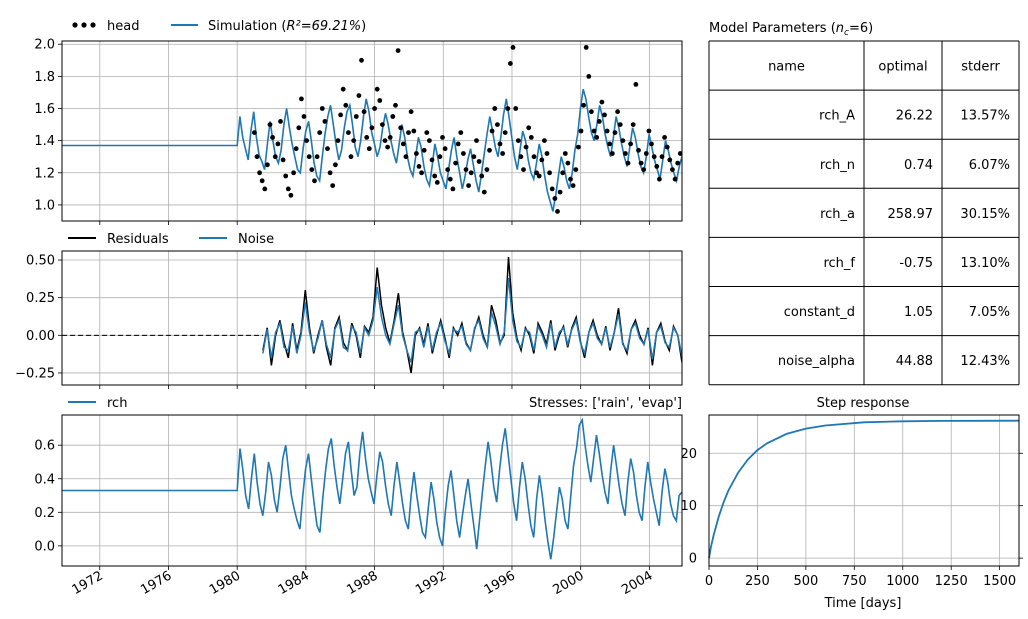 The width and height of the screenshot is (1028, 619). What do you see at coordinates (294, 583) in the screenshot?
I see `x-tick-label: 1984` at bounding box center [294, 583].